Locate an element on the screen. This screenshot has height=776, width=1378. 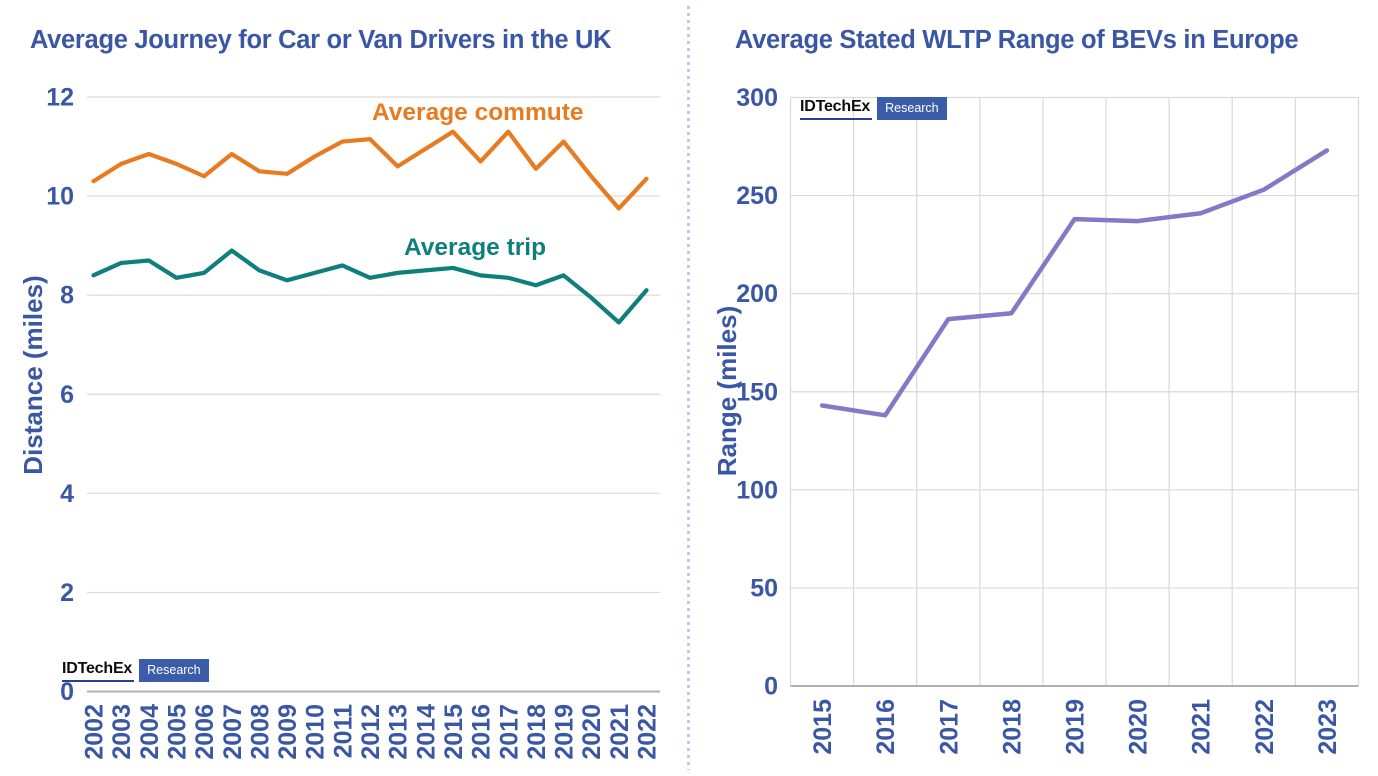
svg-text: 2011 is located at coordinates (343, 731).